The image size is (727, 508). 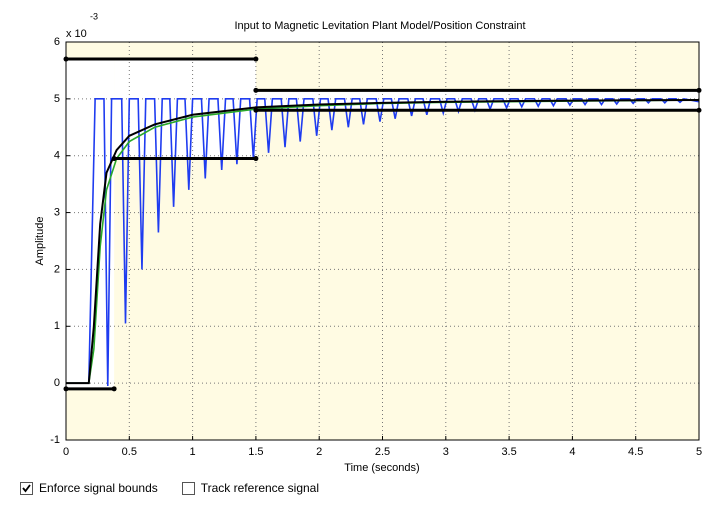 What do you see at coordinates (57, 269) in the screenshot?
I see `y-tick-label: 2` at bounding box center [57, 269].